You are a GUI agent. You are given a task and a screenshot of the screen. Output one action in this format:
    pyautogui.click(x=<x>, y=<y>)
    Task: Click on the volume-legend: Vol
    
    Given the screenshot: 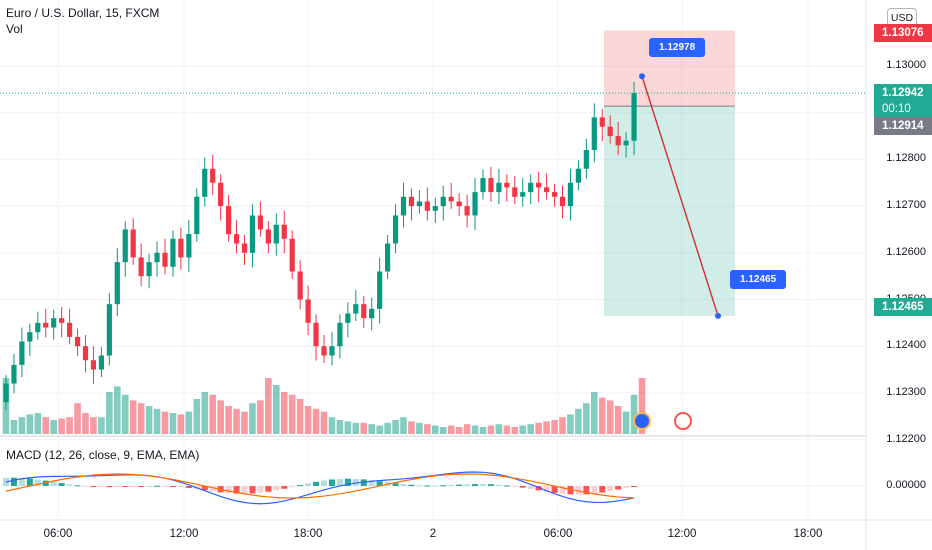 What is the action you would take?
    pyautogui.click(x=14, y=29)
    